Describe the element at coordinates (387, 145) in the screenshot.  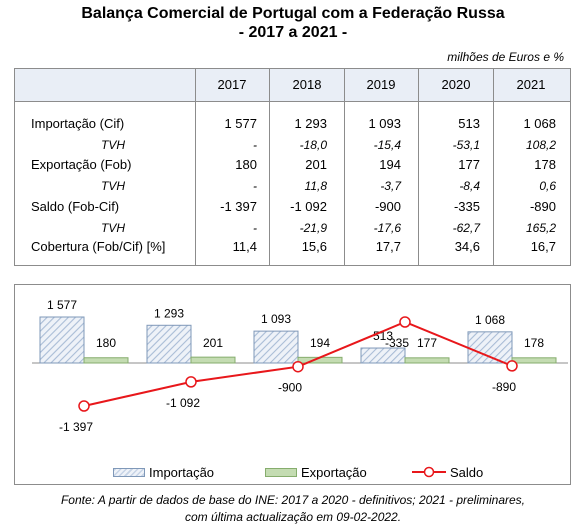
I see `table-cell: -15,4` at that location.